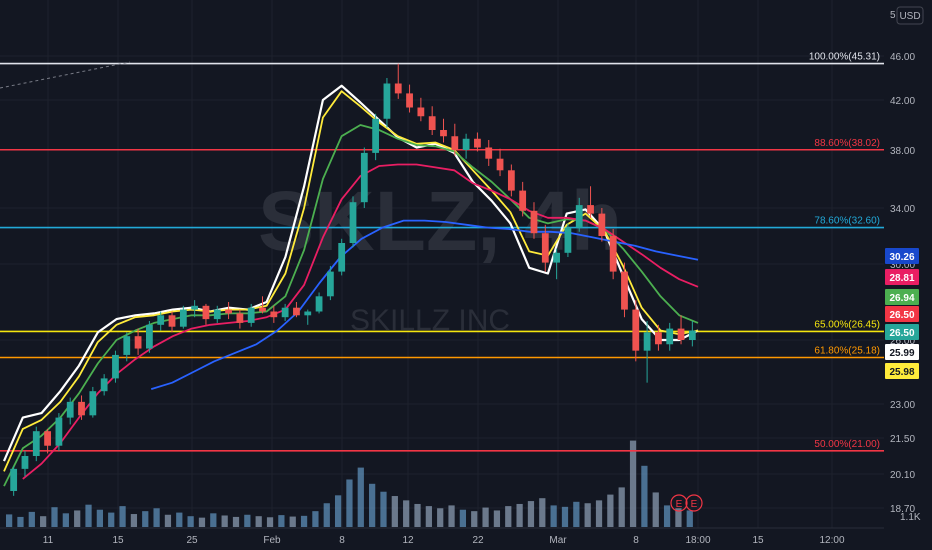  Describe the element at coordinates (847, 444) in the screenshot. I see `fib-level-label: 50.00%(21.00)` at that location.